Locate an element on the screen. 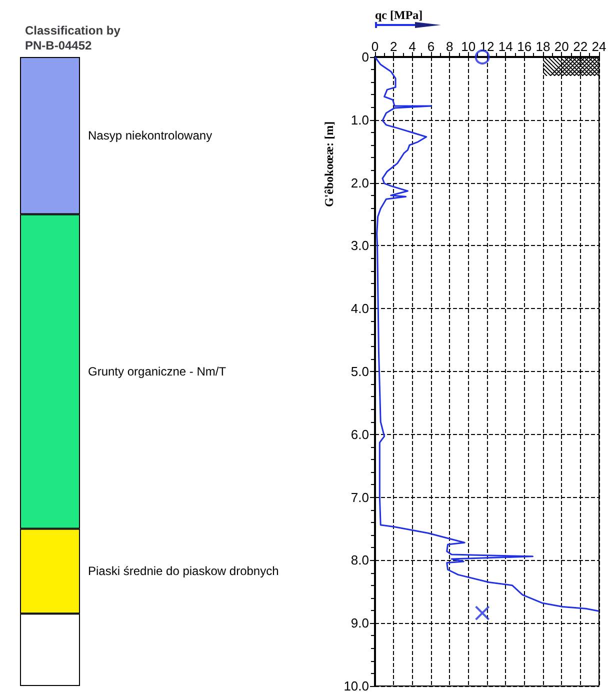  x-tick-label: 12 is located at coordinates (487, 46).